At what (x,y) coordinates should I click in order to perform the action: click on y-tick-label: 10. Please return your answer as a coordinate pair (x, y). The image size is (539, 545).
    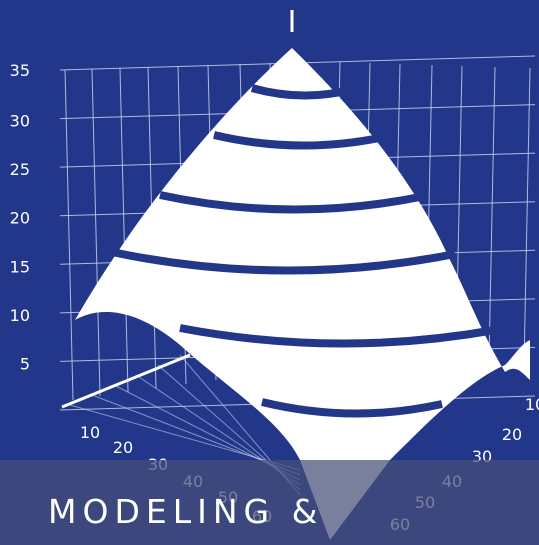
    Looking at the image, I should click on (532, 404).